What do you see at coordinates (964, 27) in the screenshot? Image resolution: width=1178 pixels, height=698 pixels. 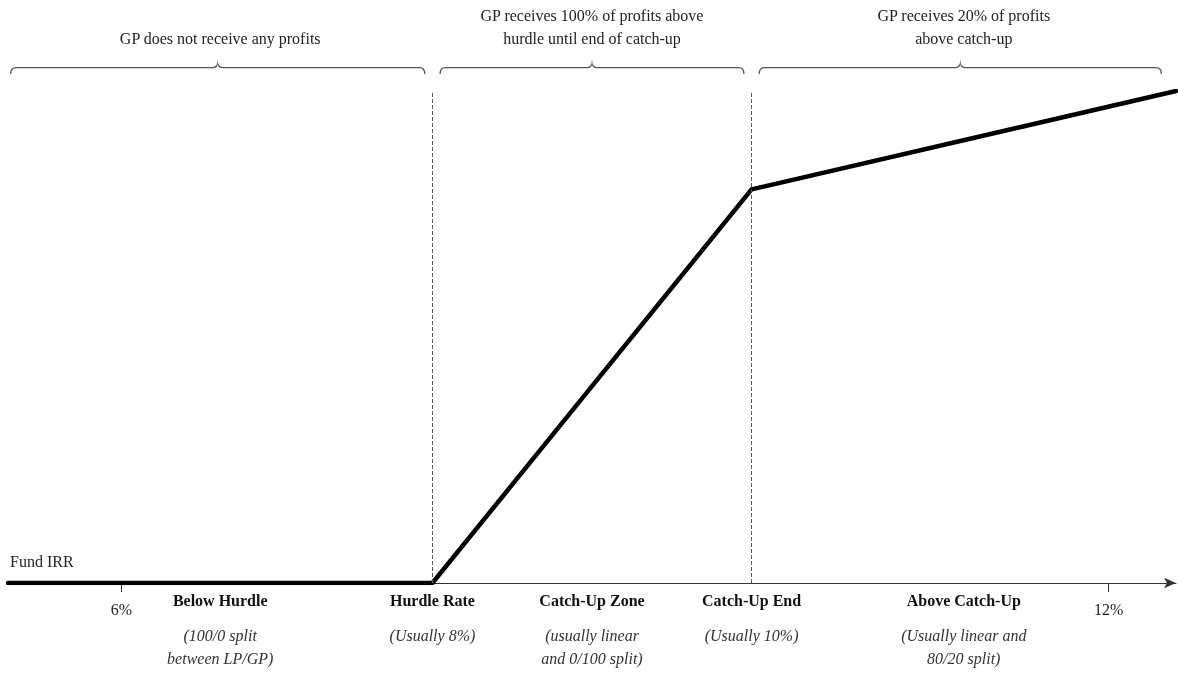 I see `text: GP receives 20% of profits above catch-up` at bounding box center [964, 27].